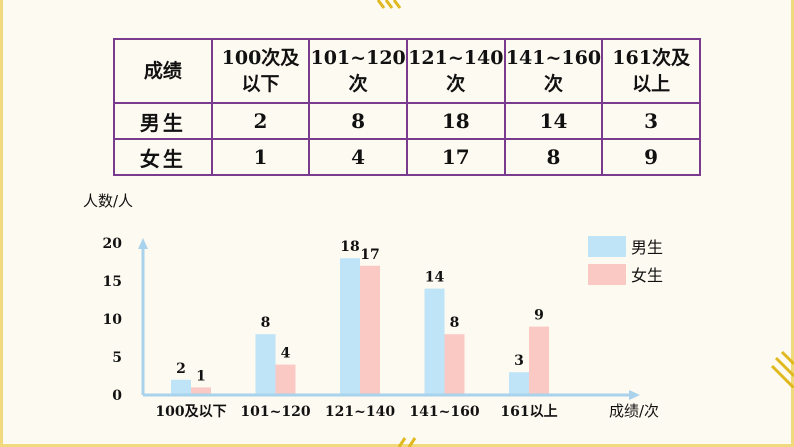 The image size is (794, 447). I want to click on y-axis-arrow, so click(143, 243).